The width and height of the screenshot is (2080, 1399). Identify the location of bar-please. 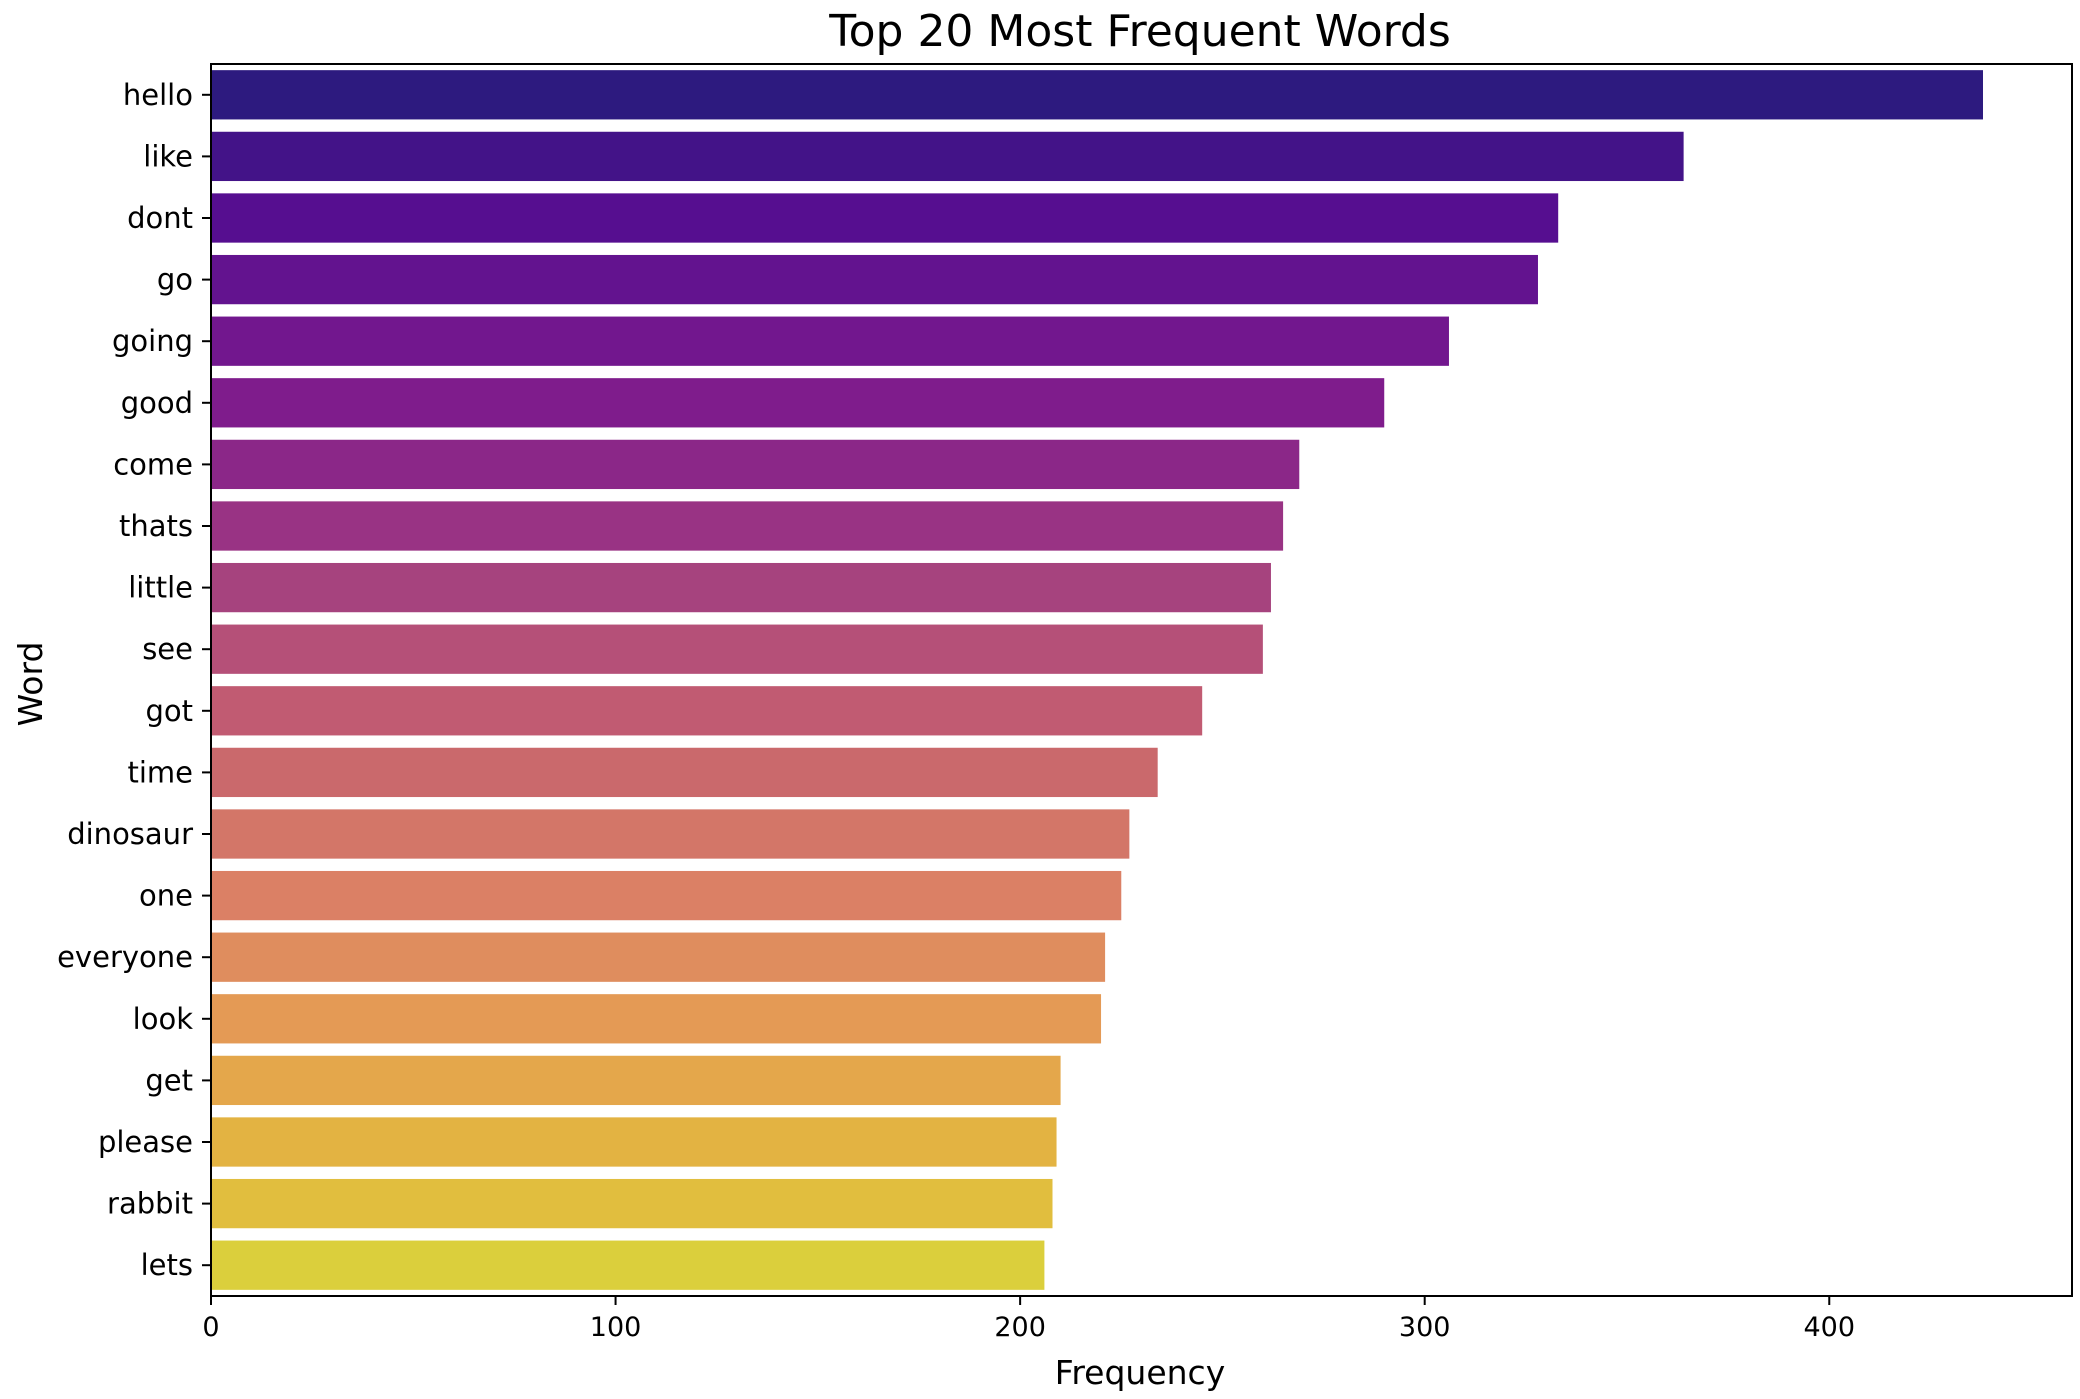
(634, 1142).